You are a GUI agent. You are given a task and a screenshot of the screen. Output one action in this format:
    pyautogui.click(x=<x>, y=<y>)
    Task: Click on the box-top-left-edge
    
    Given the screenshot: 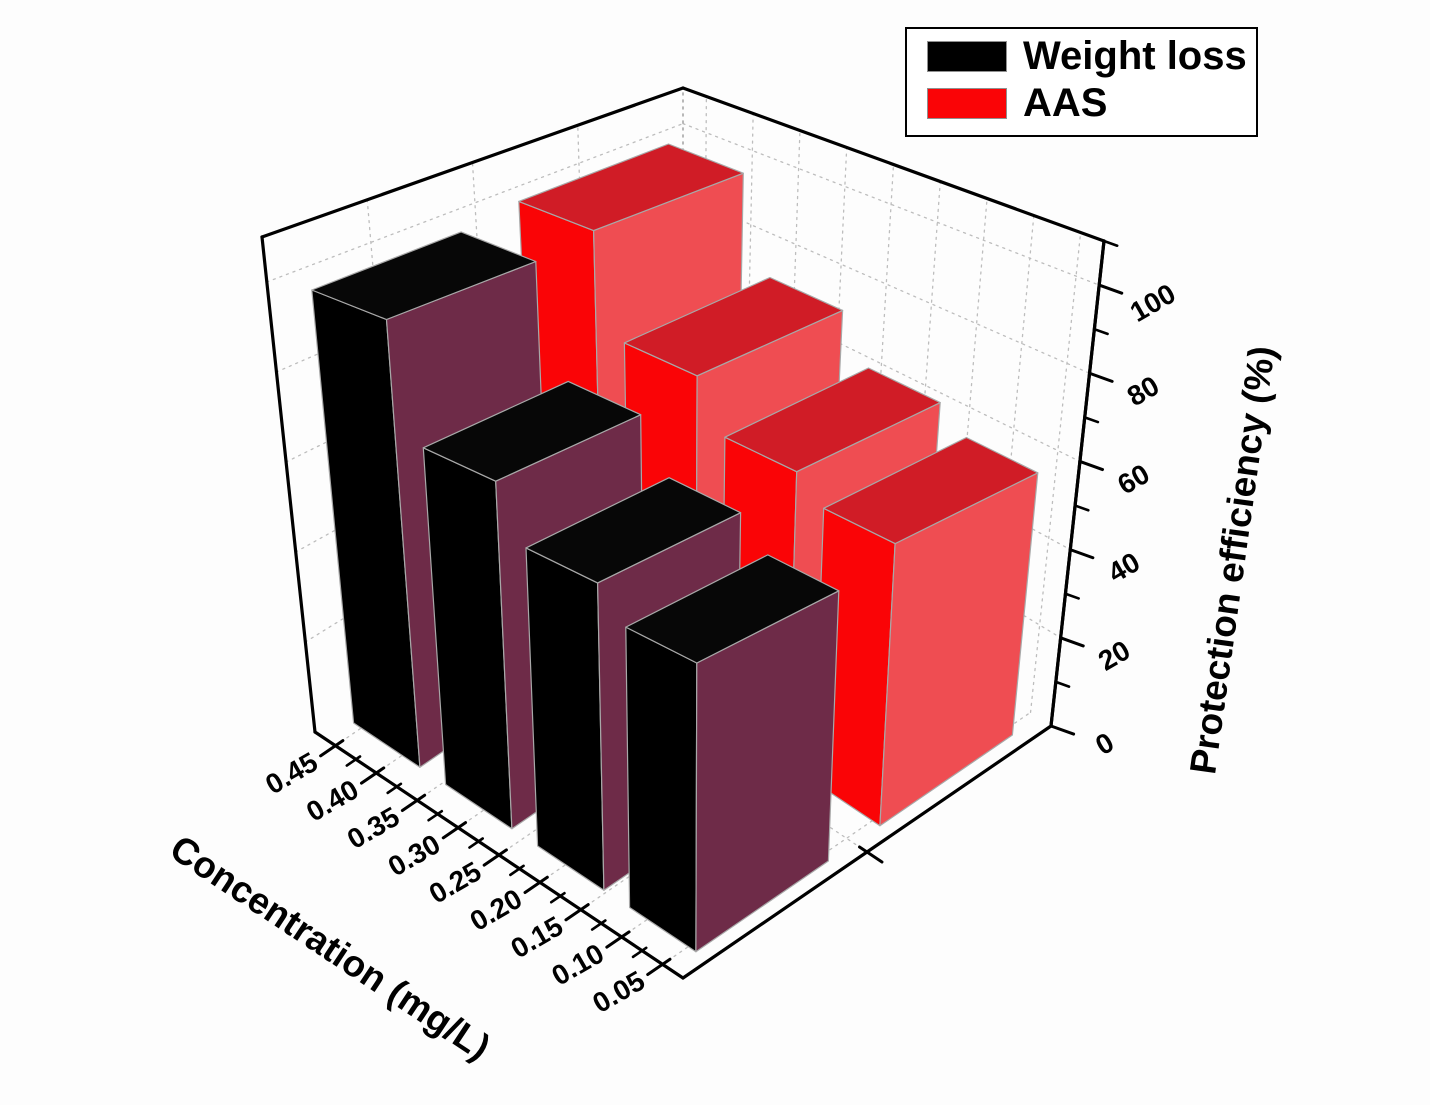 What is the action you would take?
    pyautogui.click(x=472, y=162)
    